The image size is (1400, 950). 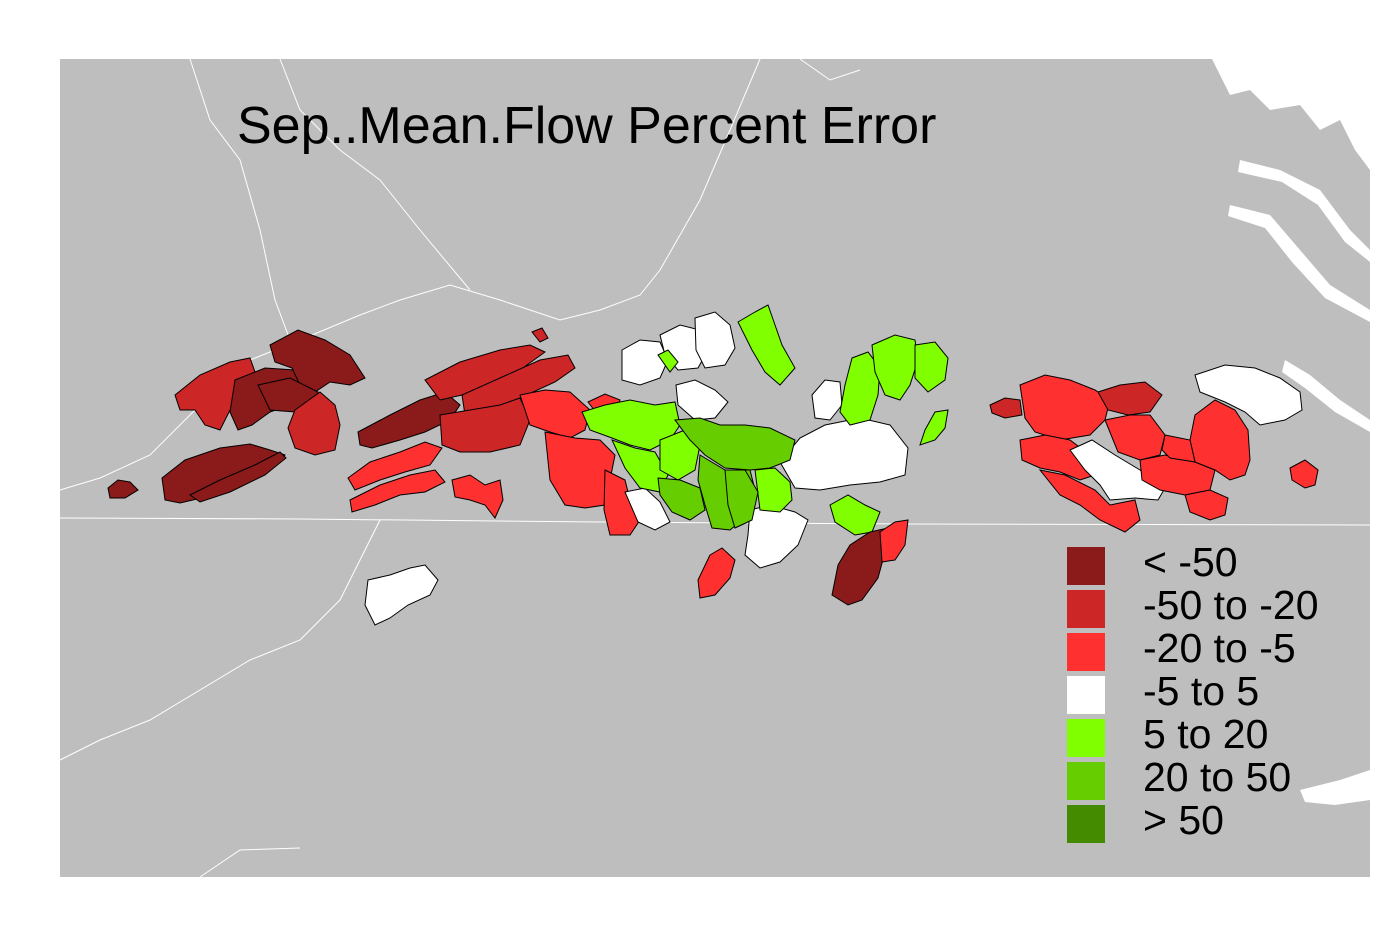 I want to click on water-sound, so click(x=1335, y=787).